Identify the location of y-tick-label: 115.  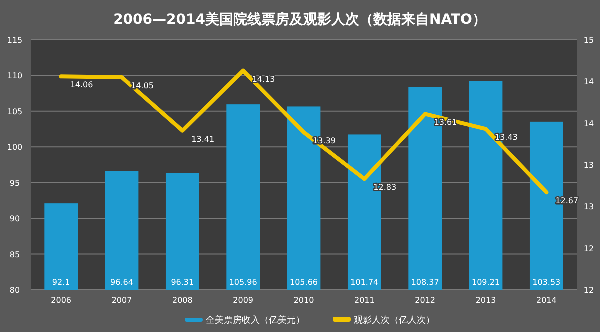
(15, 40).